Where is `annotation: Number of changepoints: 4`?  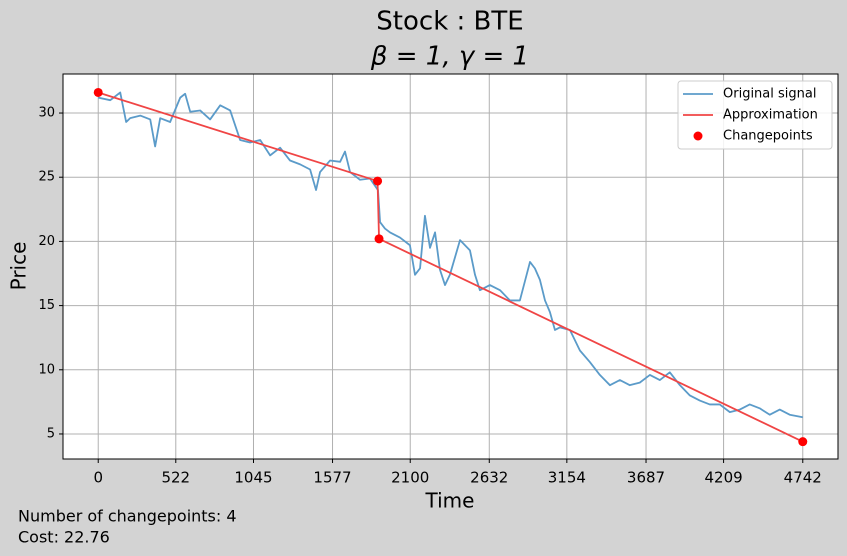
annotation: Number of changepoints: 4 is located at coordinates (127, 516).